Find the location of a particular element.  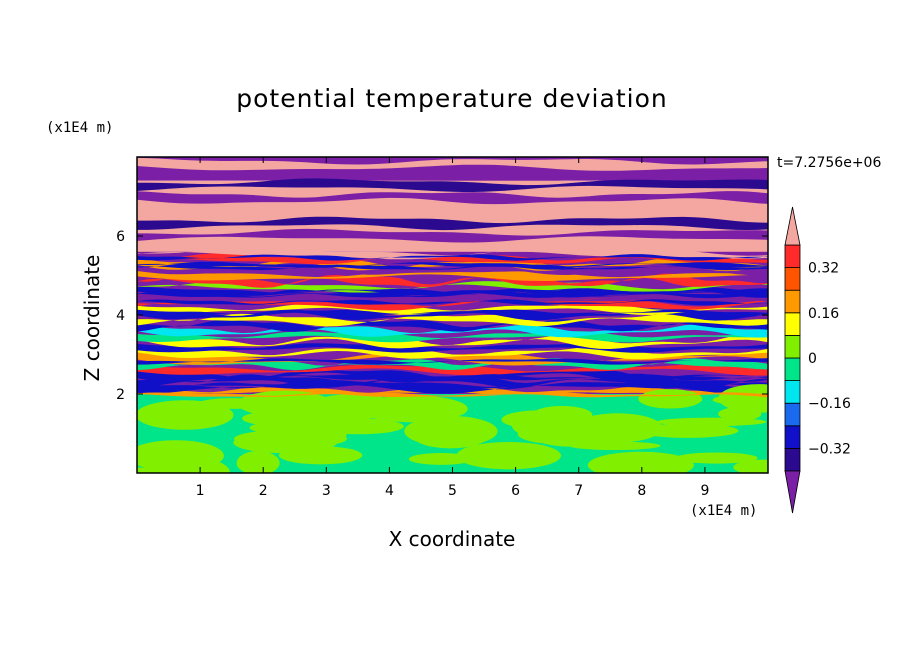

colorbar-bottom-triangle is located at coordinates (792, 492).